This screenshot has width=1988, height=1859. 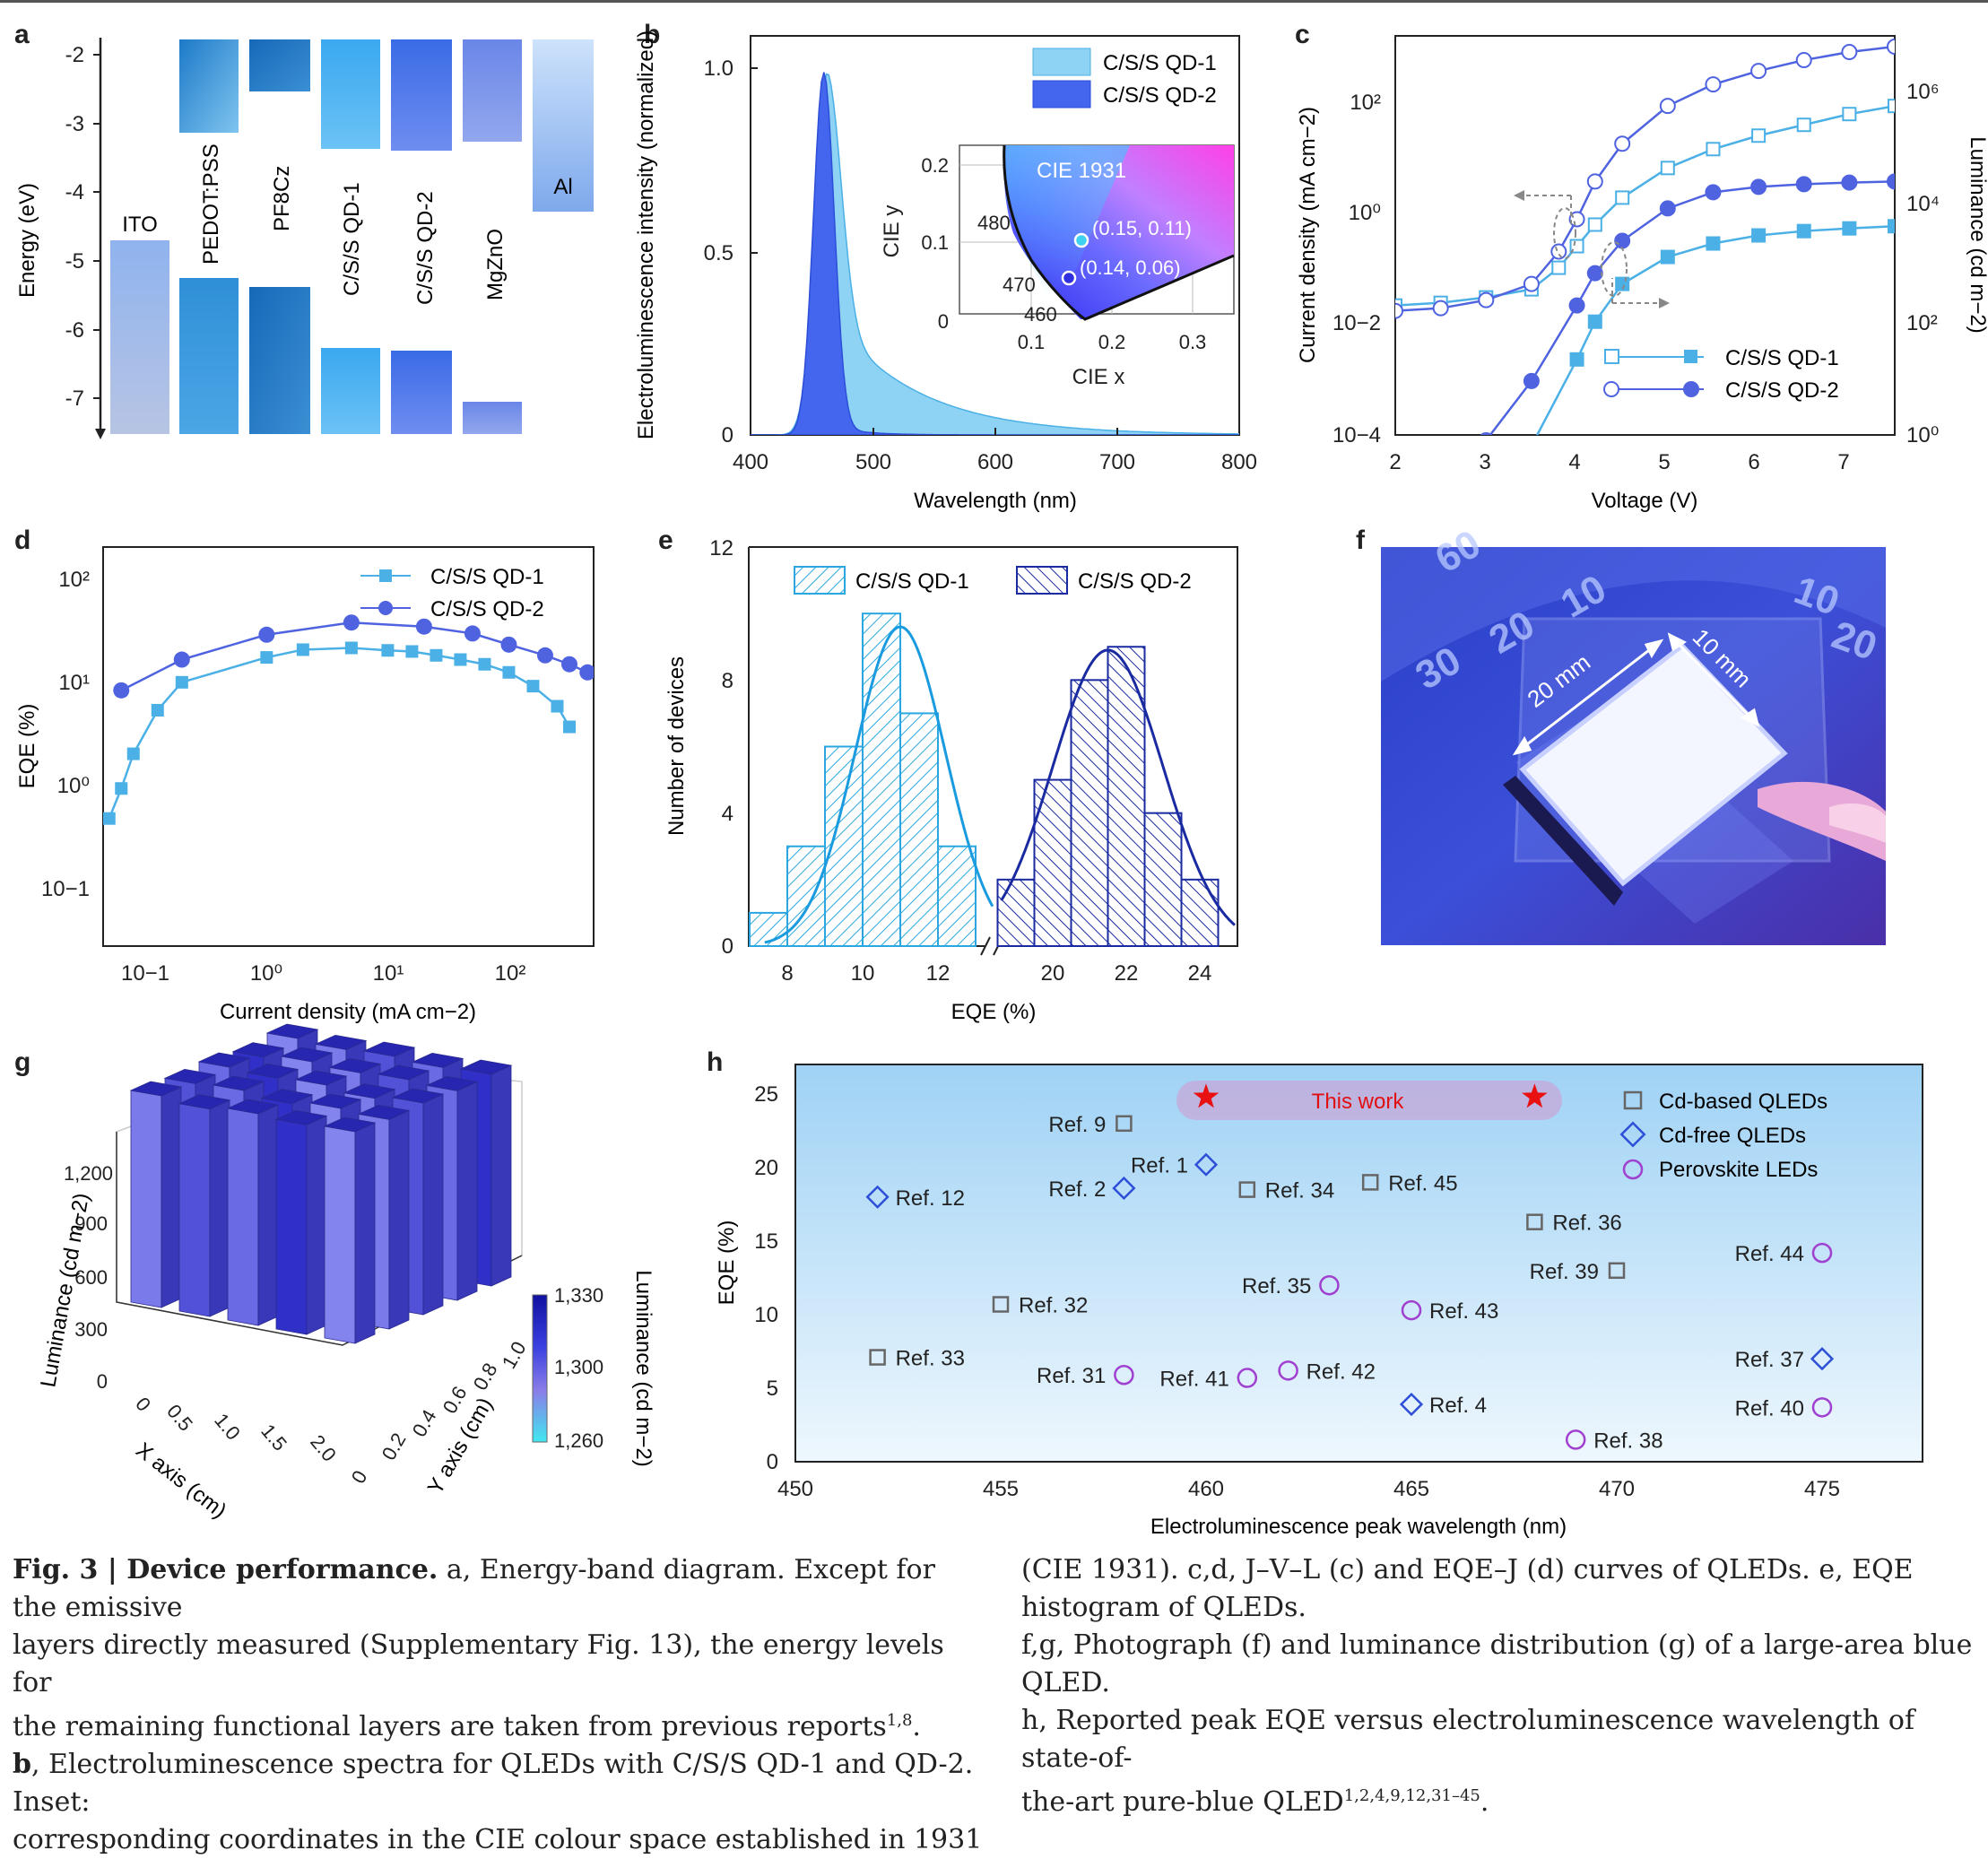 What do you see at coordinates (1617, 1489) in the screenshot?
I see `h-xtick: 470` at bounding box center [1617, 1489].